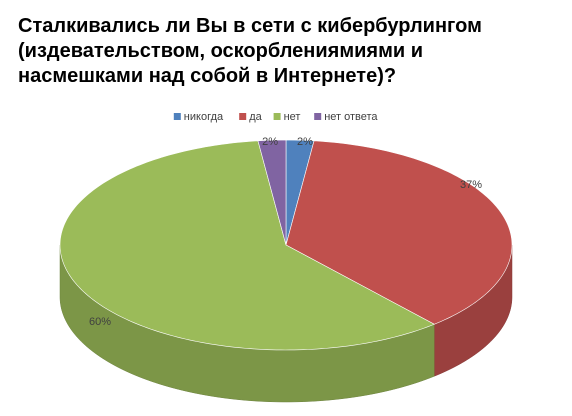 The height and width of the screenshot is (416, 572). What do you see at coordinates (255, 117) in the screenshot?
I see `legend-label: да` at bounding box center [255, 117].